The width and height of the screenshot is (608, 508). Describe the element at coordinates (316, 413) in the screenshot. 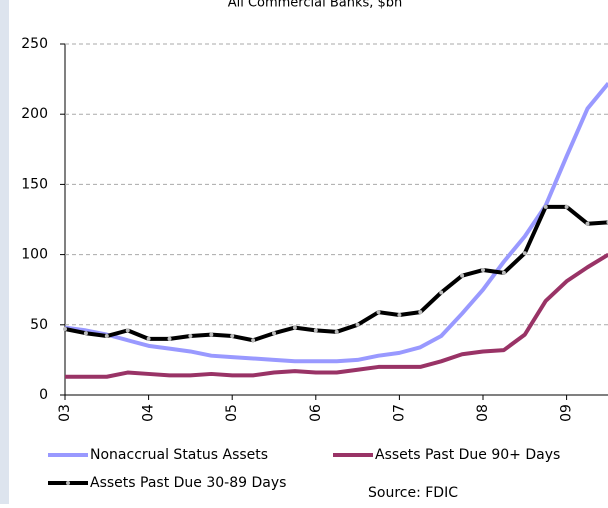

I see `x-tick-label: 06` at that location.